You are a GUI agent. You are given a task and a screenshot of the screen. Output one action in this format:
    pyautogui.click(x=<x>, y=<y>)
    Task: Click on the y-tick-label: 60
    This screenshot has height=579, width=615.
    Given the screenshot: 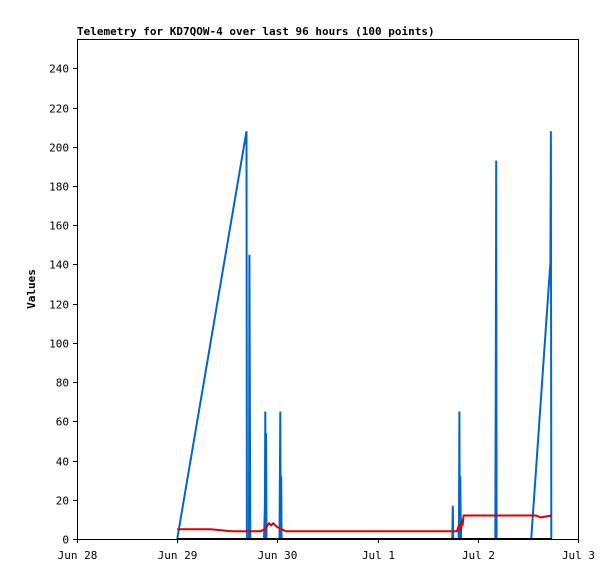 What is the action you would take?
    pyautogui.click(x=62, y=422)
    